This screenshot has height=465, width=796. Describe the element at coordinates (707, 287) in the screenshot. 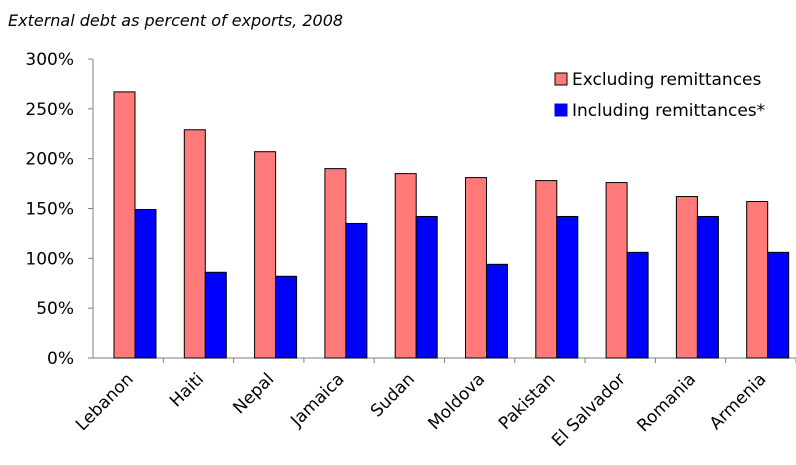

I see `bar-including-romania` at that location.